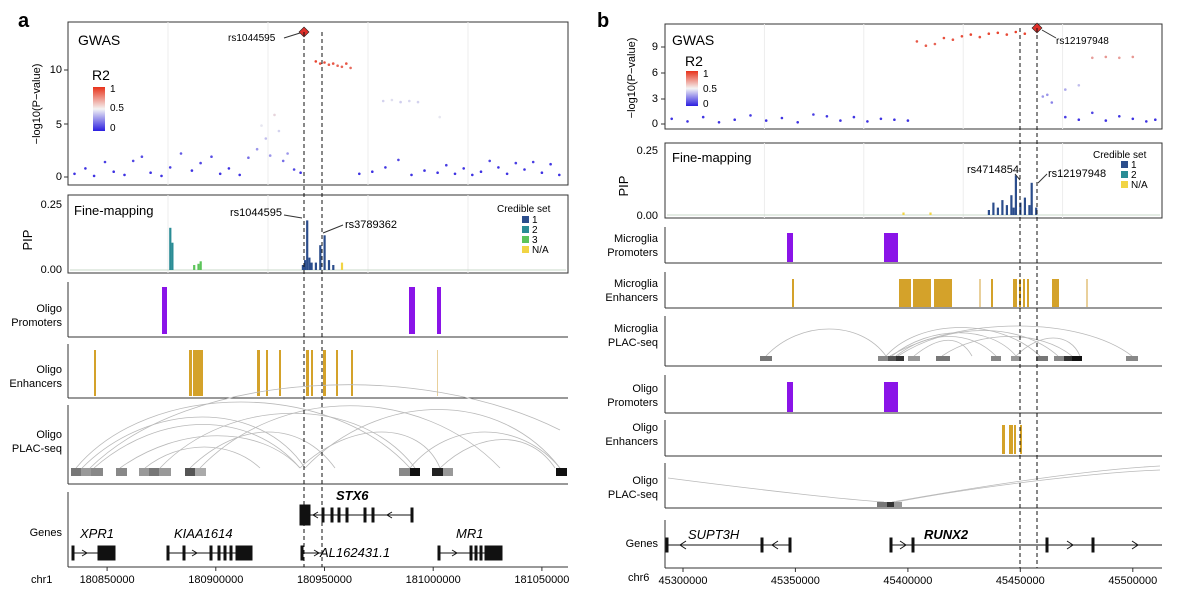  Describe the element at coordinates (439, 310) in the screenshot. I see `promoter-peak-a` at that location.